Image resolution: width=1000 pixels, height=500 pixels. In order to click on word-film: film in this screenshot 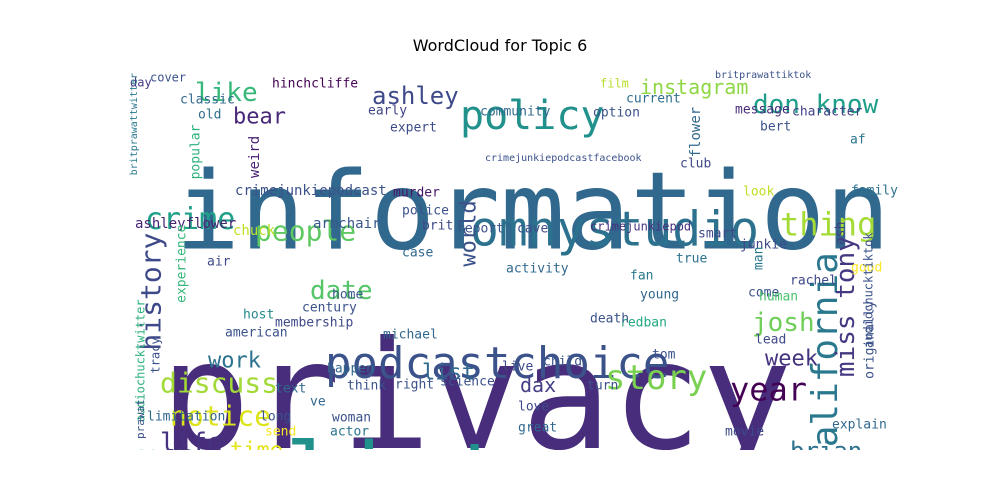, I will do `click(614, 84)`.